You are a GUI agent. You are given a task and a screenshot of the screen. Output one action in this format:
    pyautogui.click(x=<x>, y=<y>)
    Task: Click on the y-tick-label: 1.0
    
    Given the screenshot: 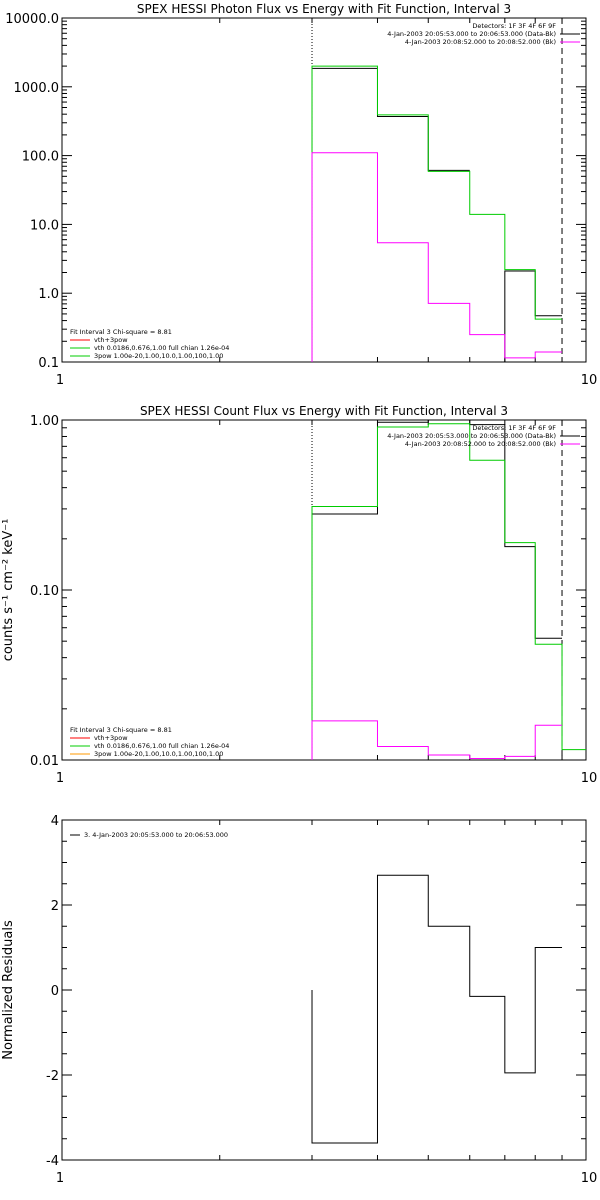 What is the action you would take?
    pyautogui.click(x=48, y=294)
    